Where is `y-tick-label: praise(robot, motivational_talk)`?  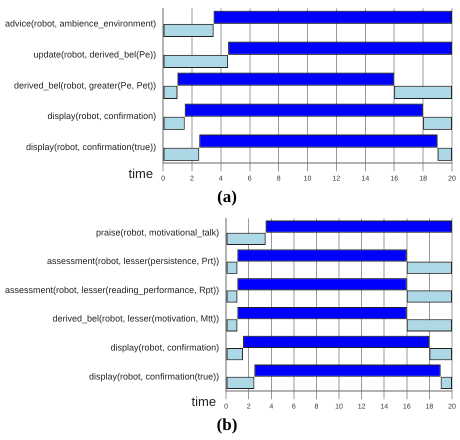
y-tick-label: praise(robot, motivational_talk) is located at coordinates (158, 232).